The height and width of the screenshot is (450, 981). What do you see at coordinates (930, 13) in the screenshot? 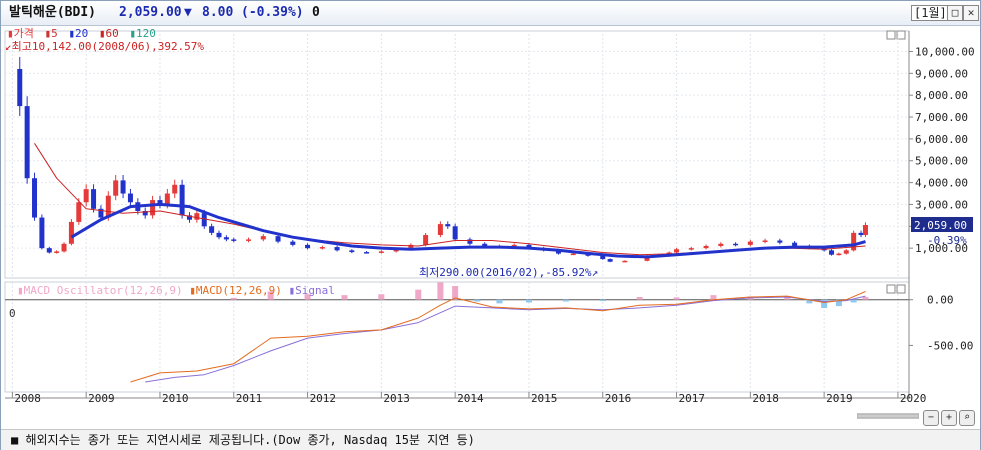
I see `period-selector: [1월]` at bounding box center [930, 13].